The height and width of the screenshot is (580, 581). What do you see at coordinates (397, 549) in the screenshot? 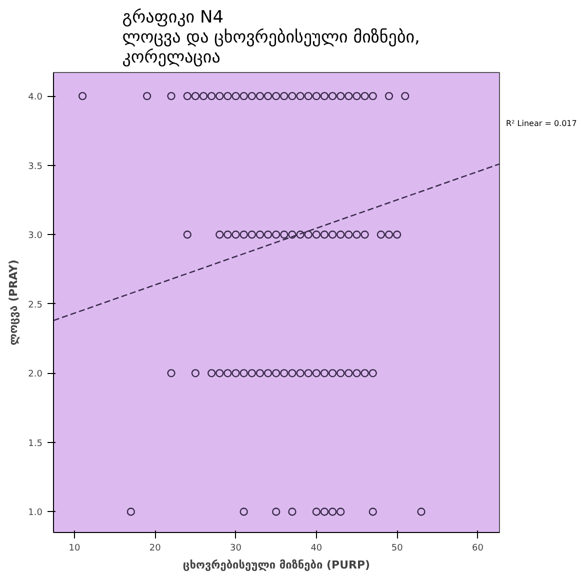
I see `x-tick-label: 50` at bounding box center [397, 549].